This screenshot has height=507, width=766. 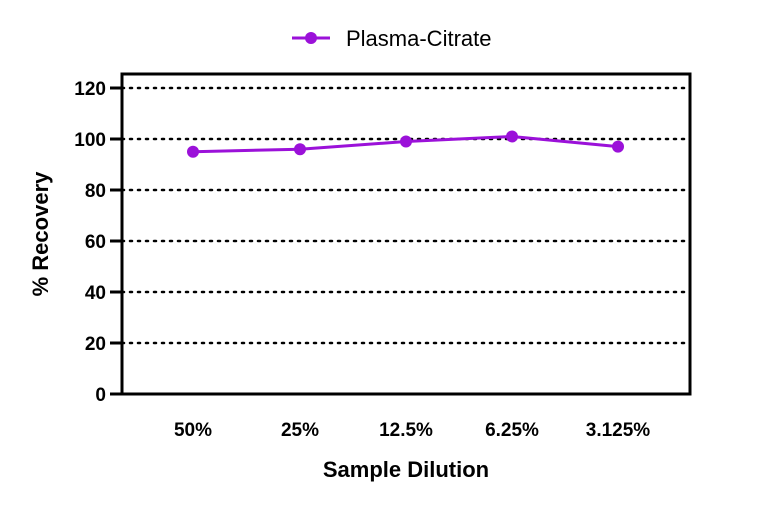 I want to click on x-tick-label: 6.25%, so click(x=512, y=430).